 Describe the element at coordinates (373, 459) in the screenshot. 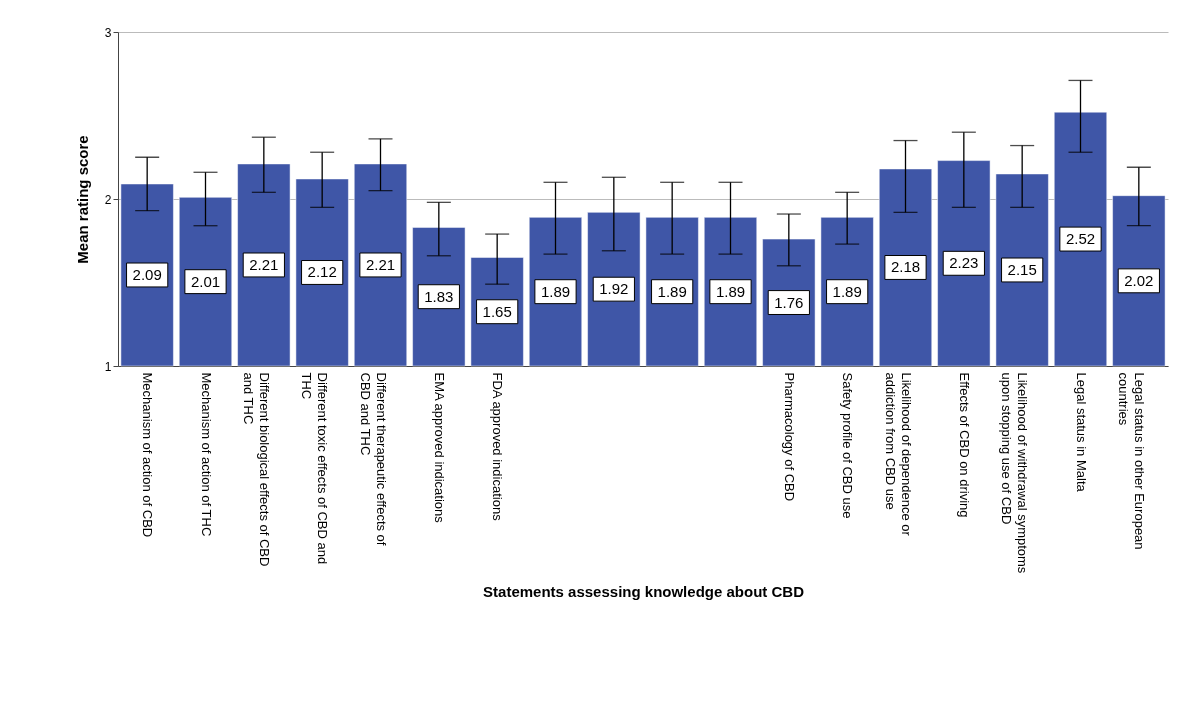

I see `x-tick-label: Different therapeutic effects of CBD and THC` at that location.